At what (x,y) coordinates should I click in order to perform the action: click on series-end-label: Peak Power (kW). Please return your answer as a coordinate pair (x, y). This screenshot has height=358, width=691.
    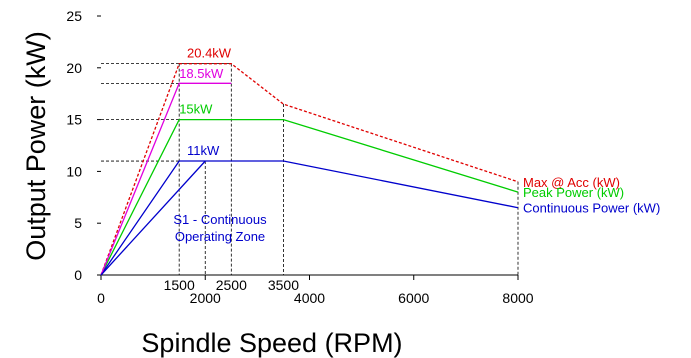
    Looking at the image, I should click on (573, 192).